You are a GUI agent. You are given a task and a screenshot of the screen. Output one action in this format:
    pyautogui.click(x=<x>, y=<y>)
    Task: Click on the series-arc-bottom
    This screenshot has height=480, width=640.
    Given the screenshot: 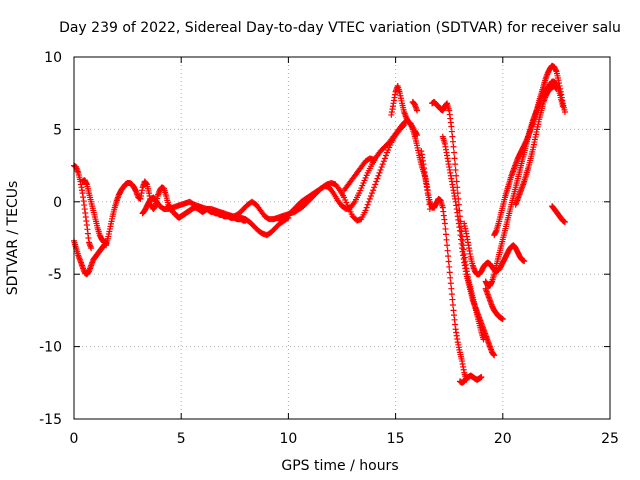 What is the action you would take?
    pyautogui.click(x=470, y=379)
    